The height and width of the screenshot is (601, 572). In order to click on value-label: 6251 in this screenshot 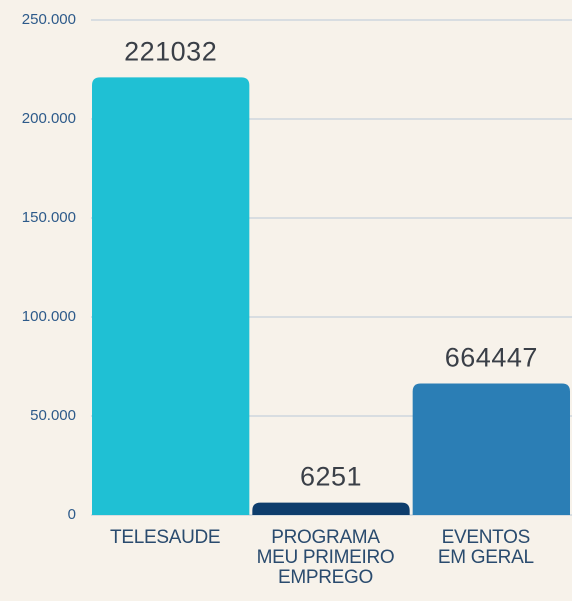, I will do `click(331, 477)`.